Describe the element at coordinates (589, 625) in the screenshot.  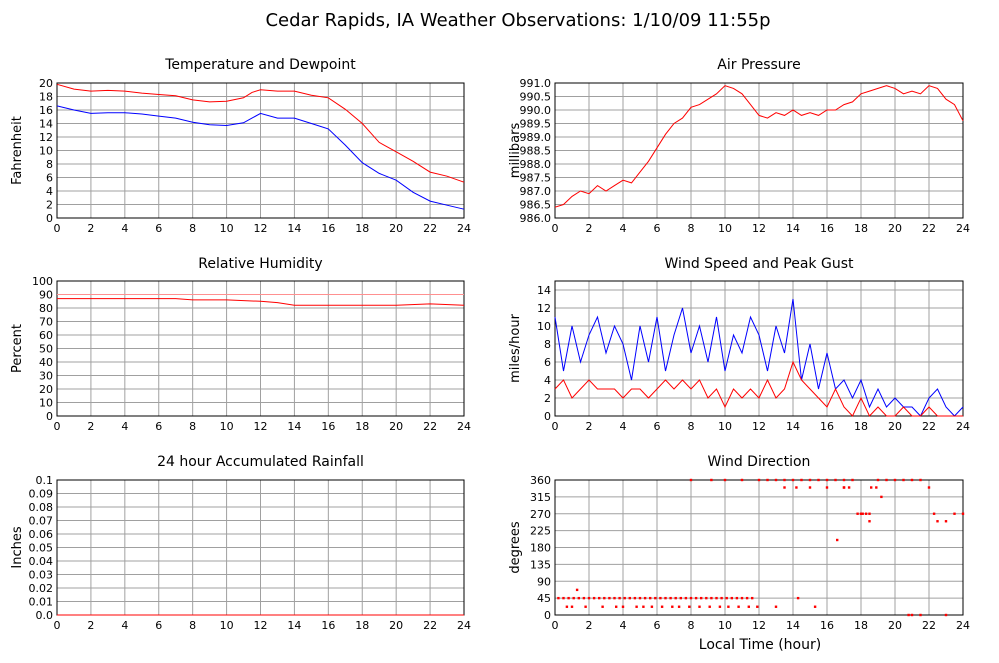
I see `x-tick-label: 2` at that location.